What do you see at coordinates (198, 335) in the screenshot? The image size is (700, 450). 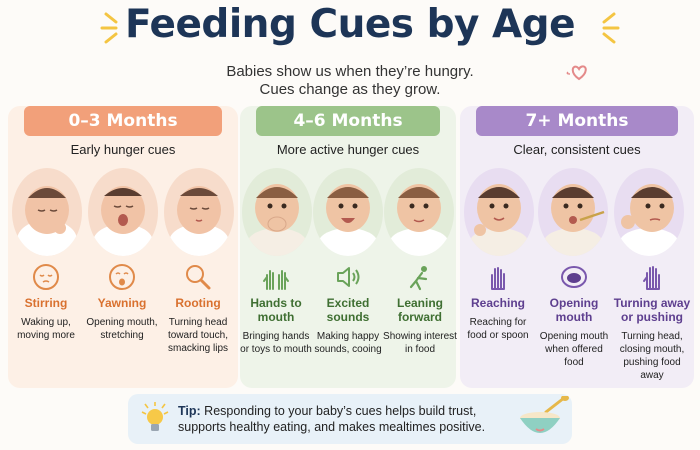 I see `cue-description: Turning head toward touch, smacking lips` at bounding box center [198, 335].